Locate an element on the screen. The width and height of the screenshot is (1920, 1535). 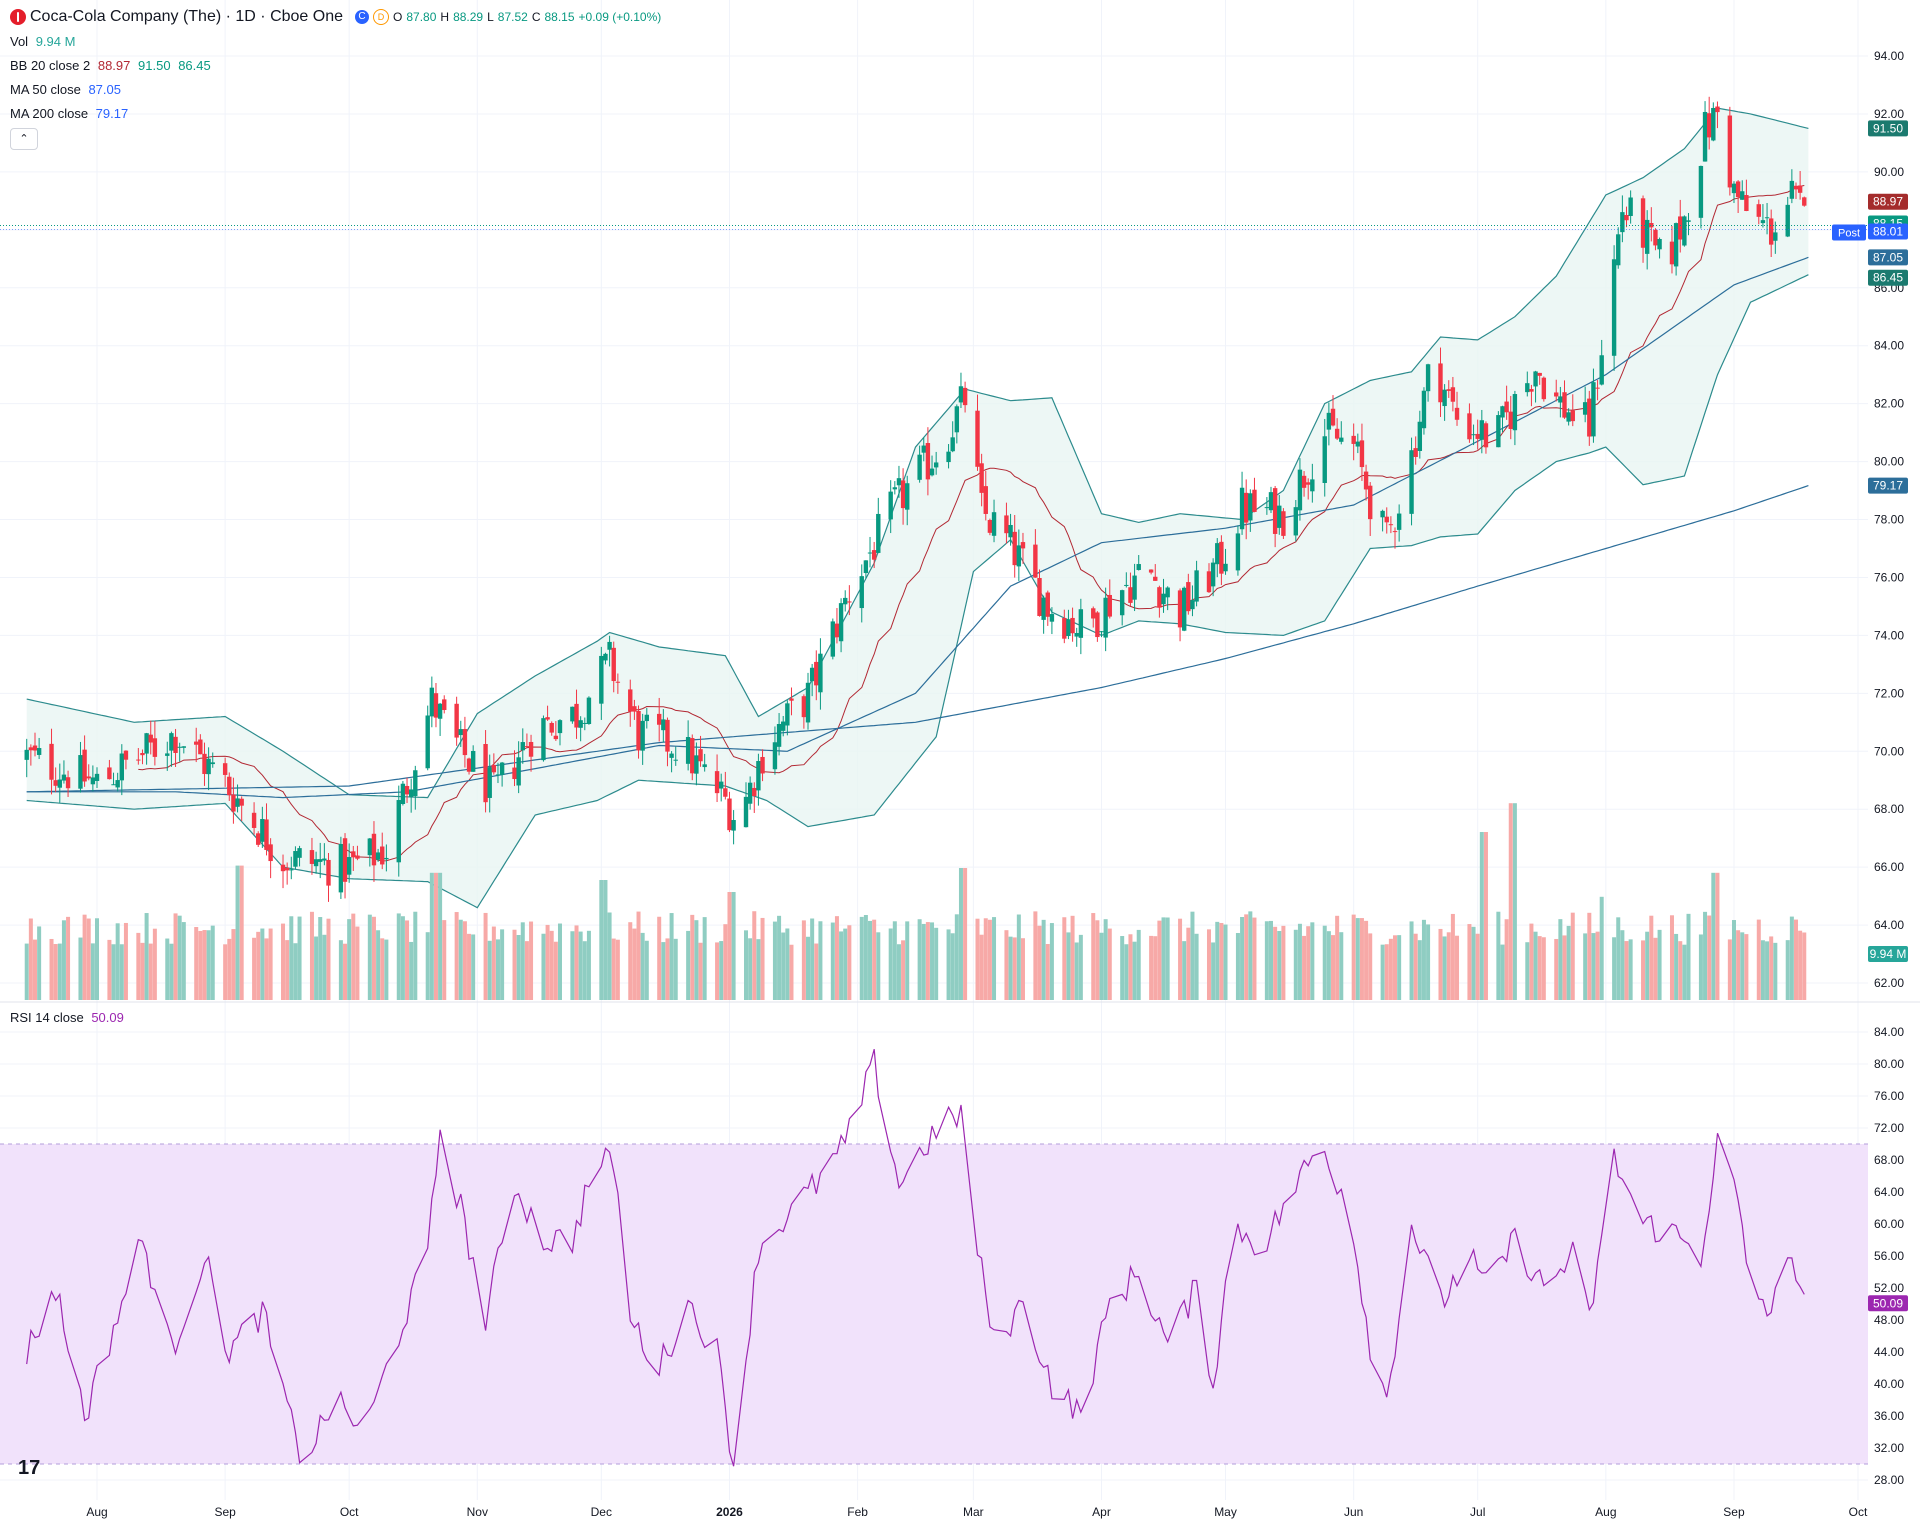
ohlc-close-label: C is located at coordinates (536, 17).